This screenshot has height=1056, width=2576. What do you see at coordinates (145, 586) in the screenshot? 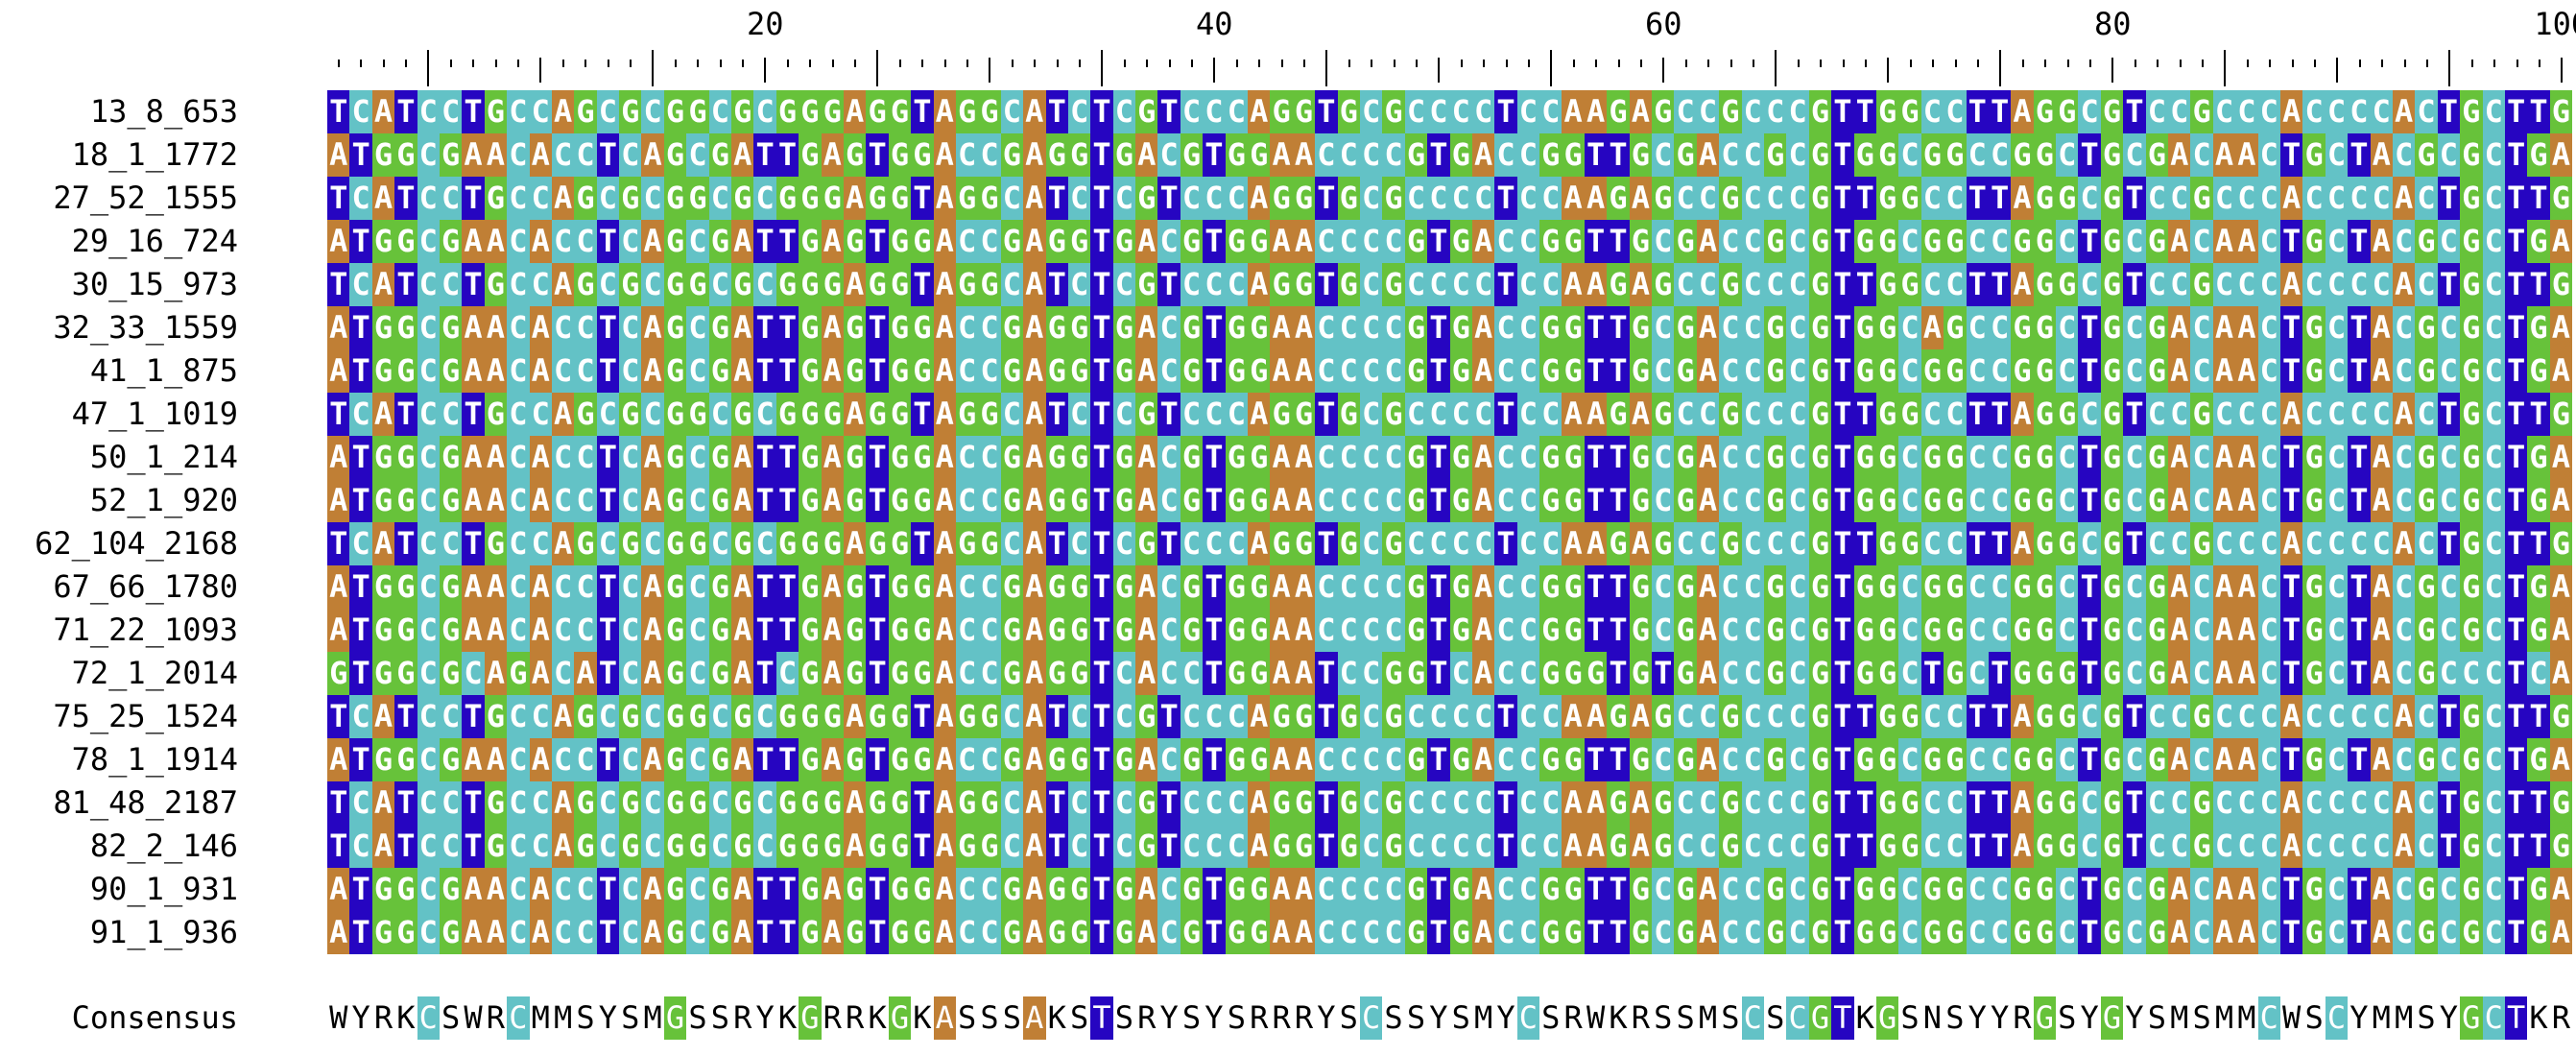
I see `sequence-name: 67_66_1780` at bounding box center [145, 586].